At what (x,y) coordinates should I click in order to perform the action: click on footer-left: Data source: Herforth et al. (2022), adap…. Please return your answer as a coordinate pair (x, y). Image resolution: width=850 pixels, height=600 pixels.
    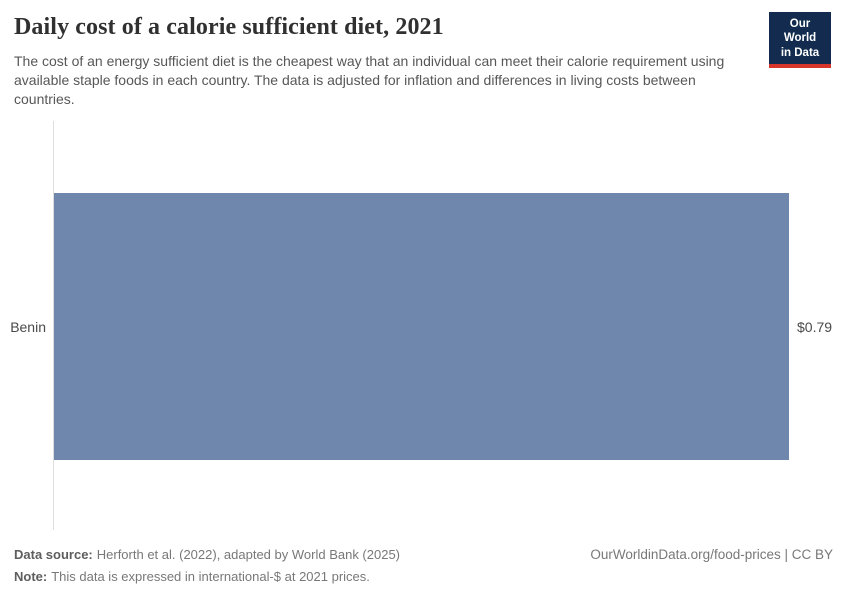
    Looking at the image, I should click on (207, 569).